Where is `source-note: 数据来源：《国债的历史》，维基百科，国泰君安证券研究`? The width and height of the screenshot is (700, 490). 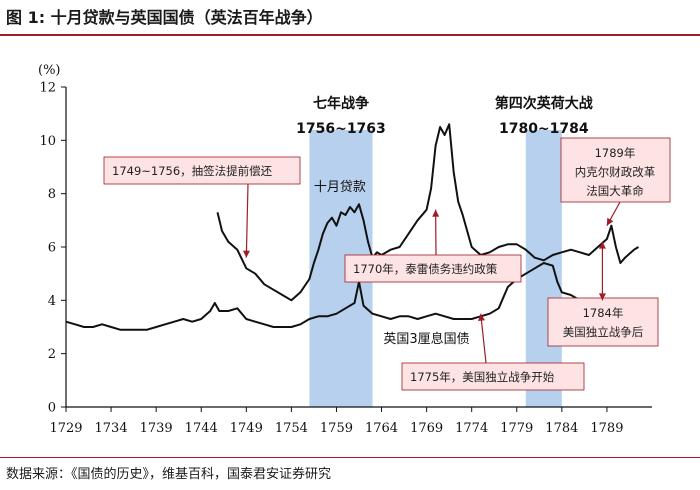
source-note: 数据来源：《国债的历史》，维基百科，国泰君安证券研究 is located at coordinates (169, 474).